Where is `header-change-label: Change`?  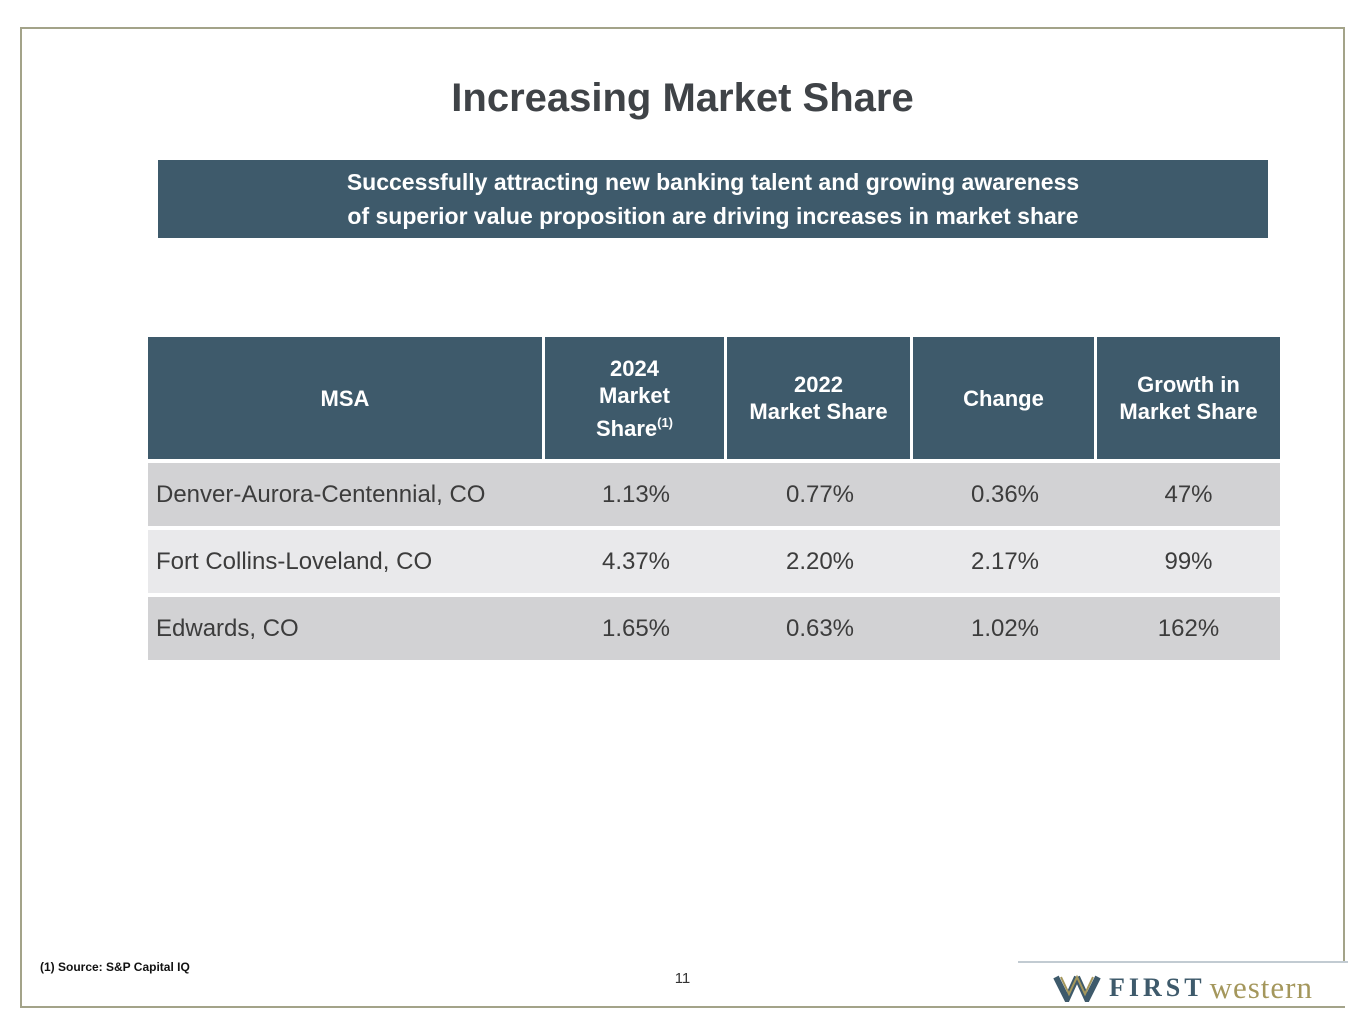 header-change-label: Change is located at coordinates (1003, 398).